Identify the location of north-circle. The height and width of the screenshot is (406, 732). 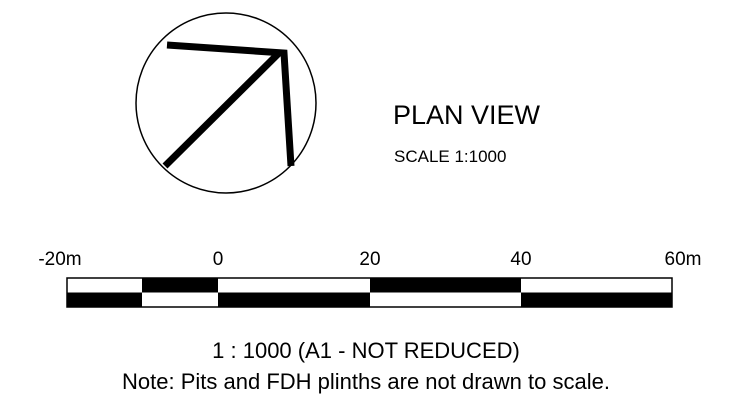
(226, 103).